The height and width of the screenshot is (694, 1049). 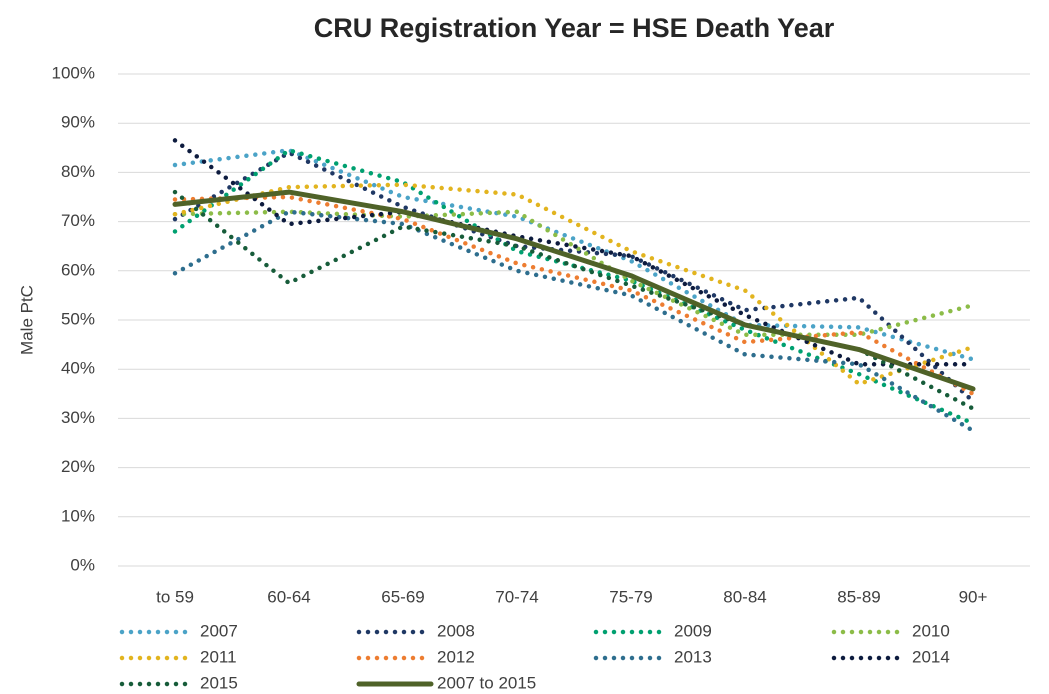 What do you see at coordinates (219, 630) in the screenshot?
I see `legend-label: 2007` at bounding box center [219, 630].